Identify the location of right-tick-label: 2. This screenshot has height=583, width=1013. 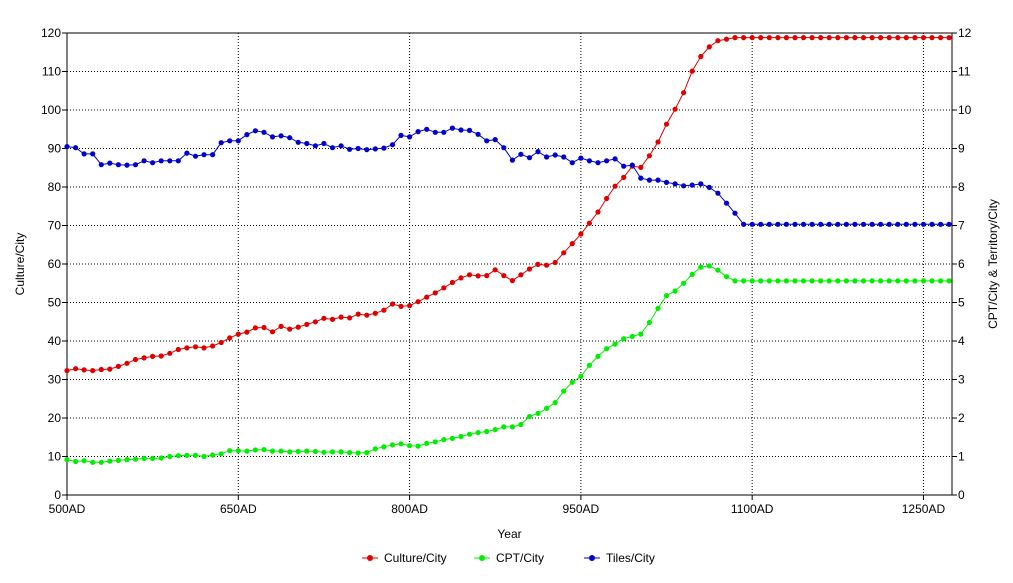
(961, 418).